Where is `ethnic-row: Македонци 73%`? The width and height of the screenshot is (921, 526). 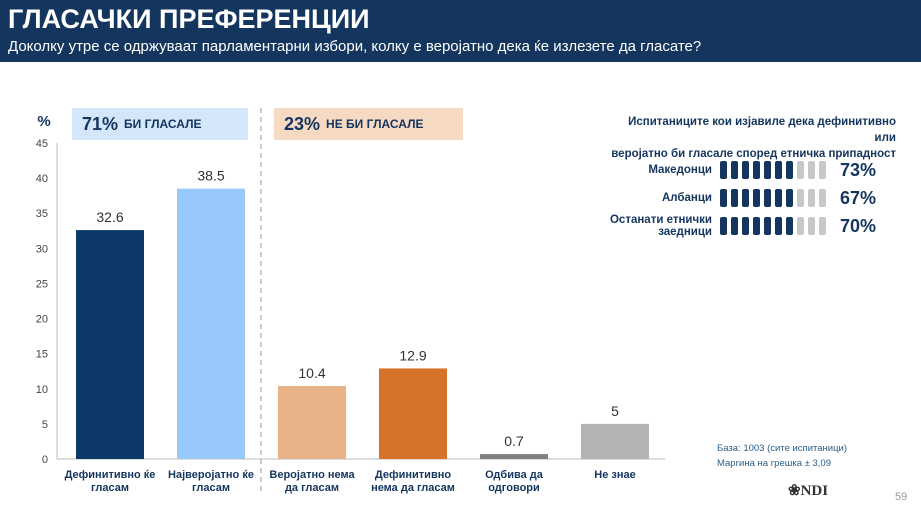
ethnic-row: Македонци 73% is located at coordinates (738, 170).